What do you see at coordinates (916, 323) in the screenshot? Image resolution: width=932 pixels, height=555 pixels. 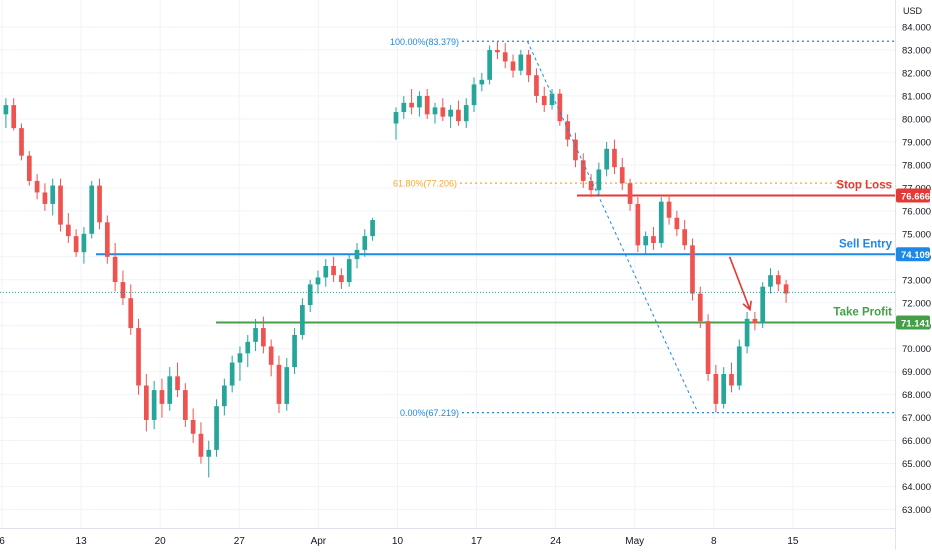 I see `price-tag-label: 71.141` at bounding box center [916, 323].